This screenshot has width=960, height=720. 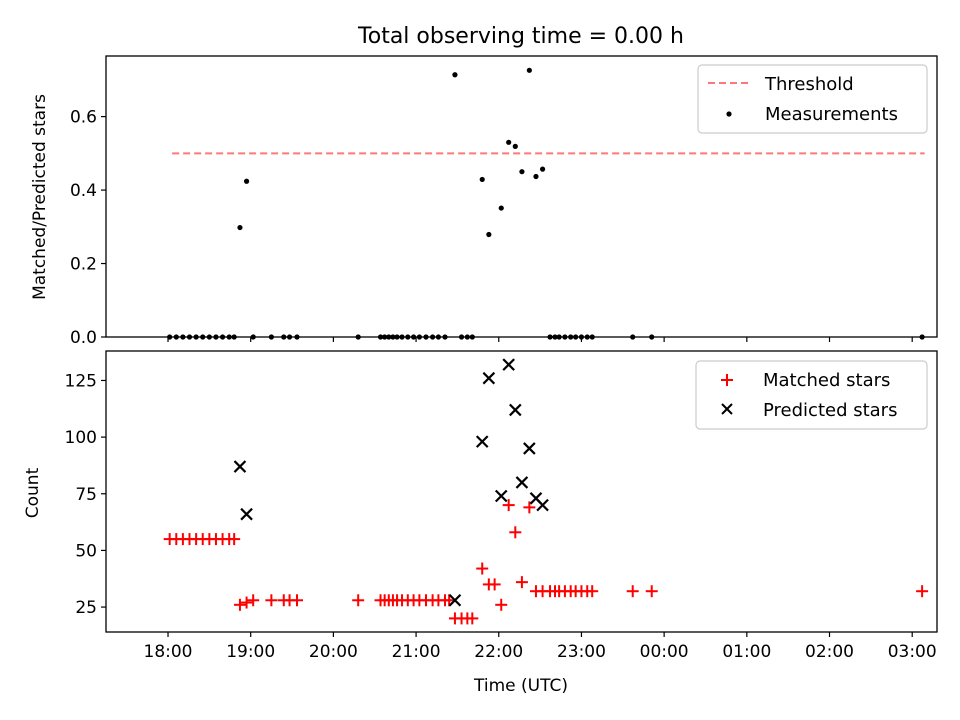 I want to click on legend-predicted-marker, so click(x=727, y=409).